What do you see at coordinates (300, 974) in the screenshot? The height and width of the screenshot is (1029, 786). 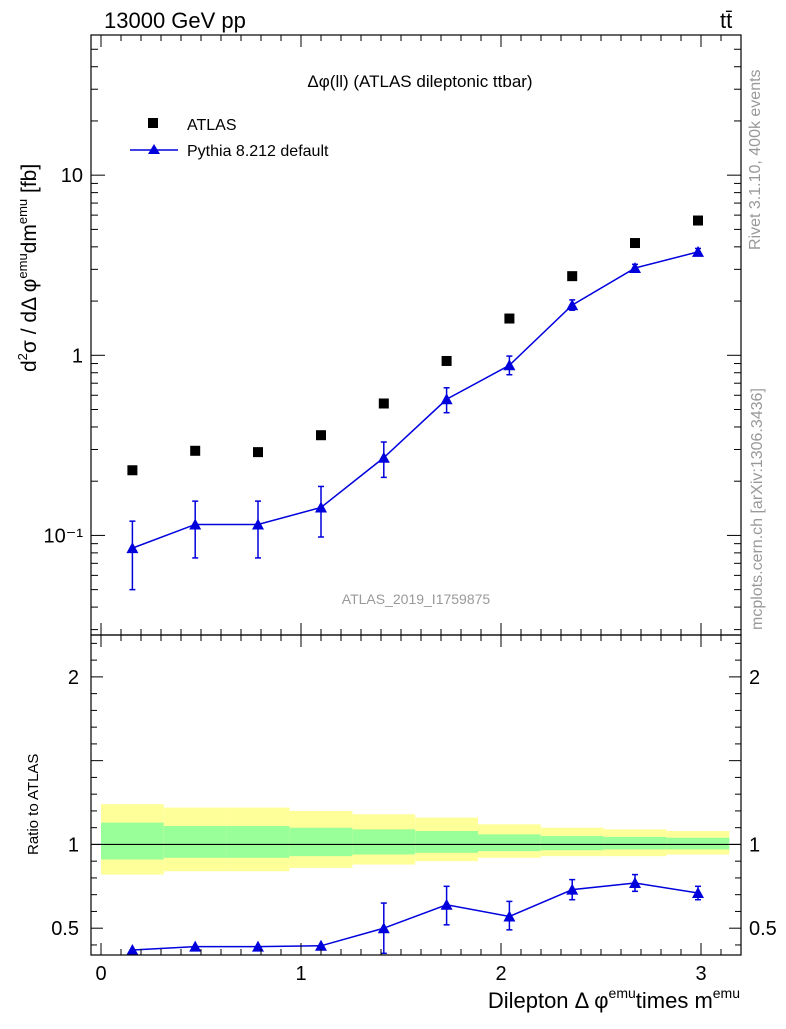 I see `ratio-x-tick-label: 1` at bounding box center [300, 974].